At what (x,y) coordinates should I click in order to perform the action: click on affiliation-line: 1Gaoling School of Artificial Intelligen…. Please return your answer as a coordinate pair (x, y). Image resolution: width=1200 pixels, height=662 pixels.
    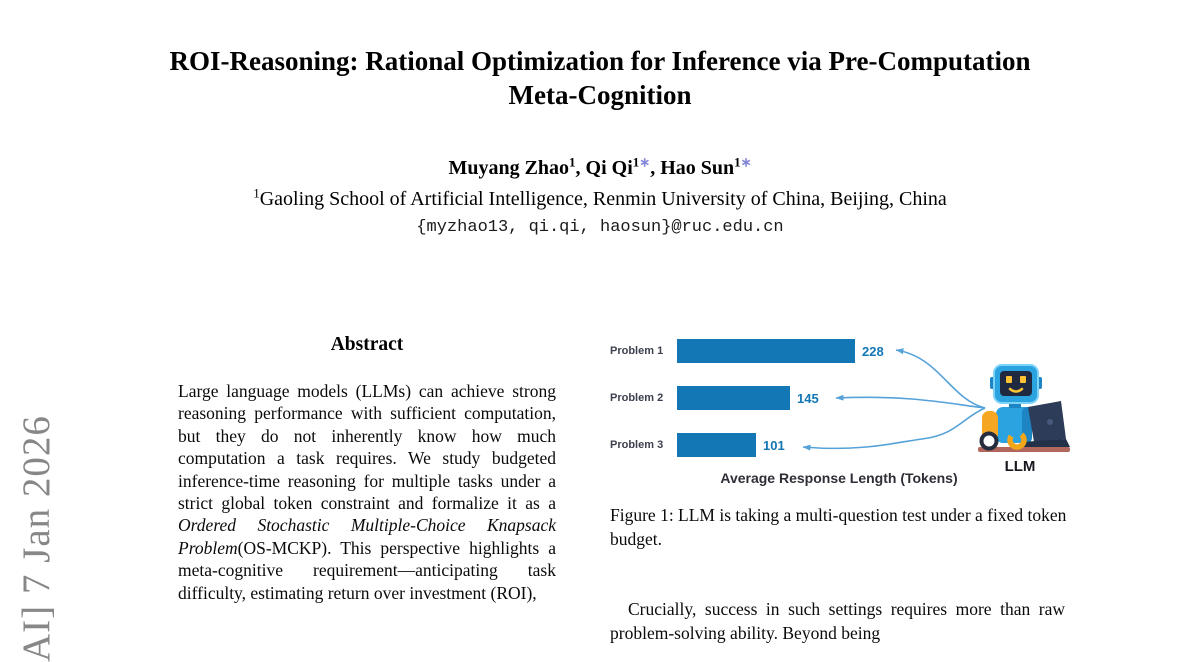
    Looking at the image, I should click on (600, 198).